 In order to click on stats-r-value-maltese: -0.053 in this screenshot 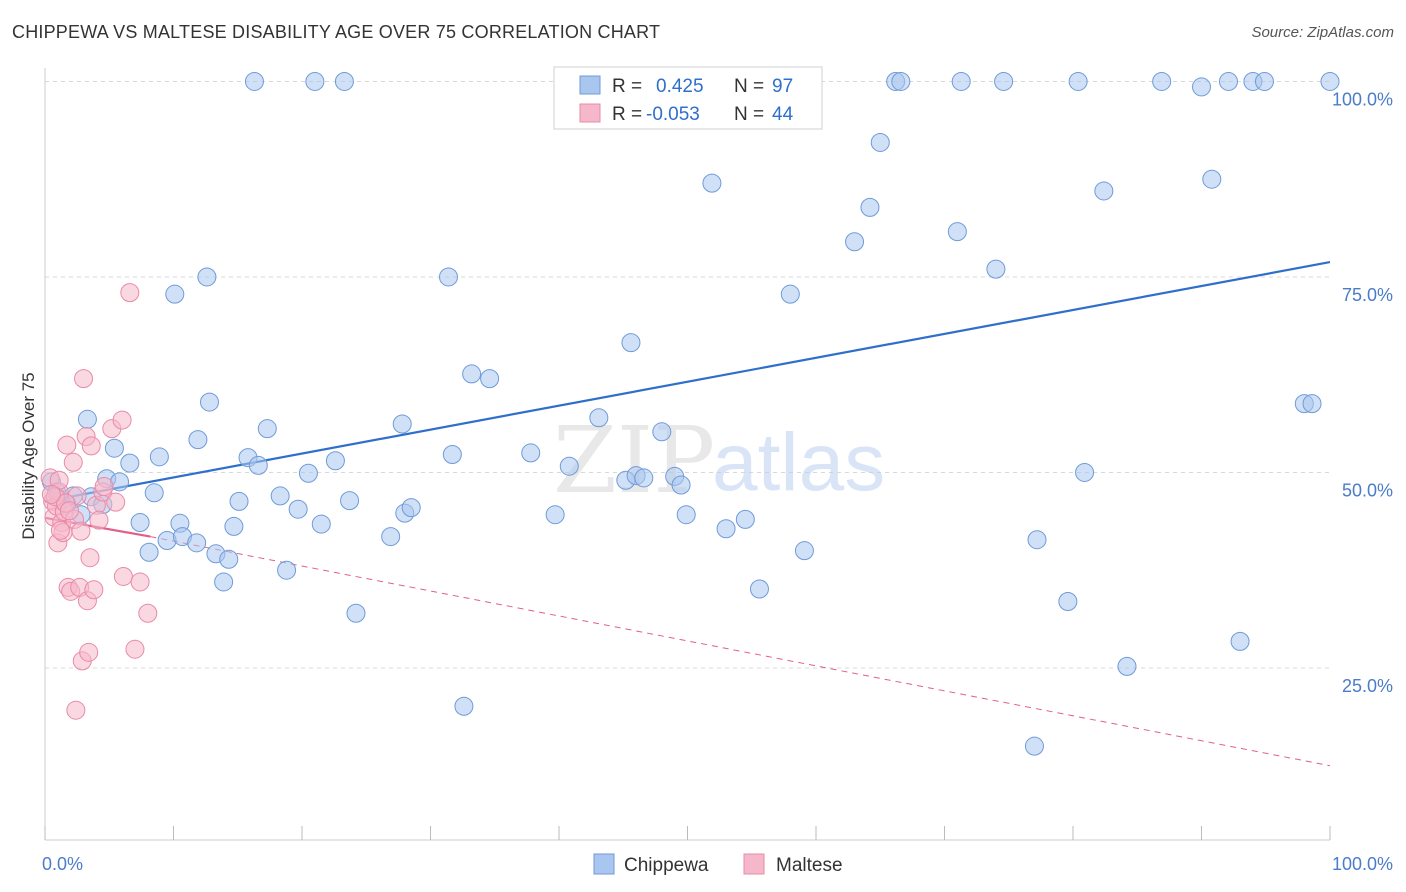, I will do `click(673, 114)`.